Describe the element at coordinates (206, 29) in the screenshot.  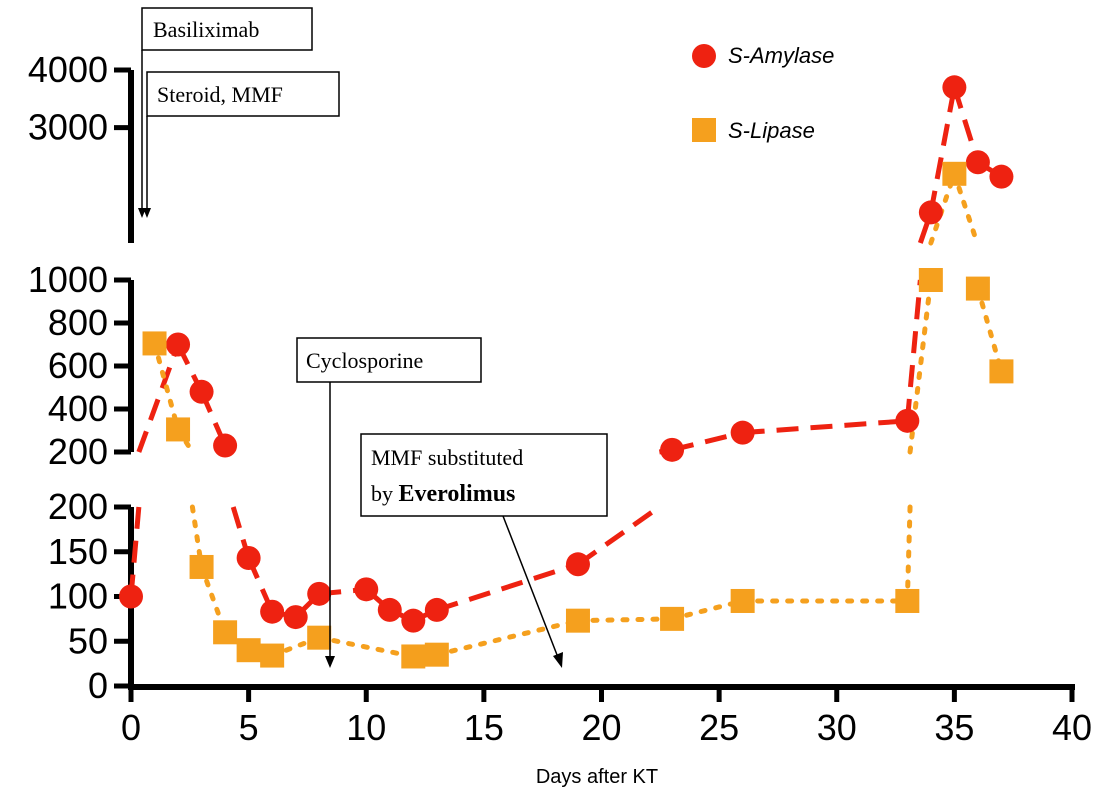
I see `annotation-basiliximab-label: Basiliximab` at that location.